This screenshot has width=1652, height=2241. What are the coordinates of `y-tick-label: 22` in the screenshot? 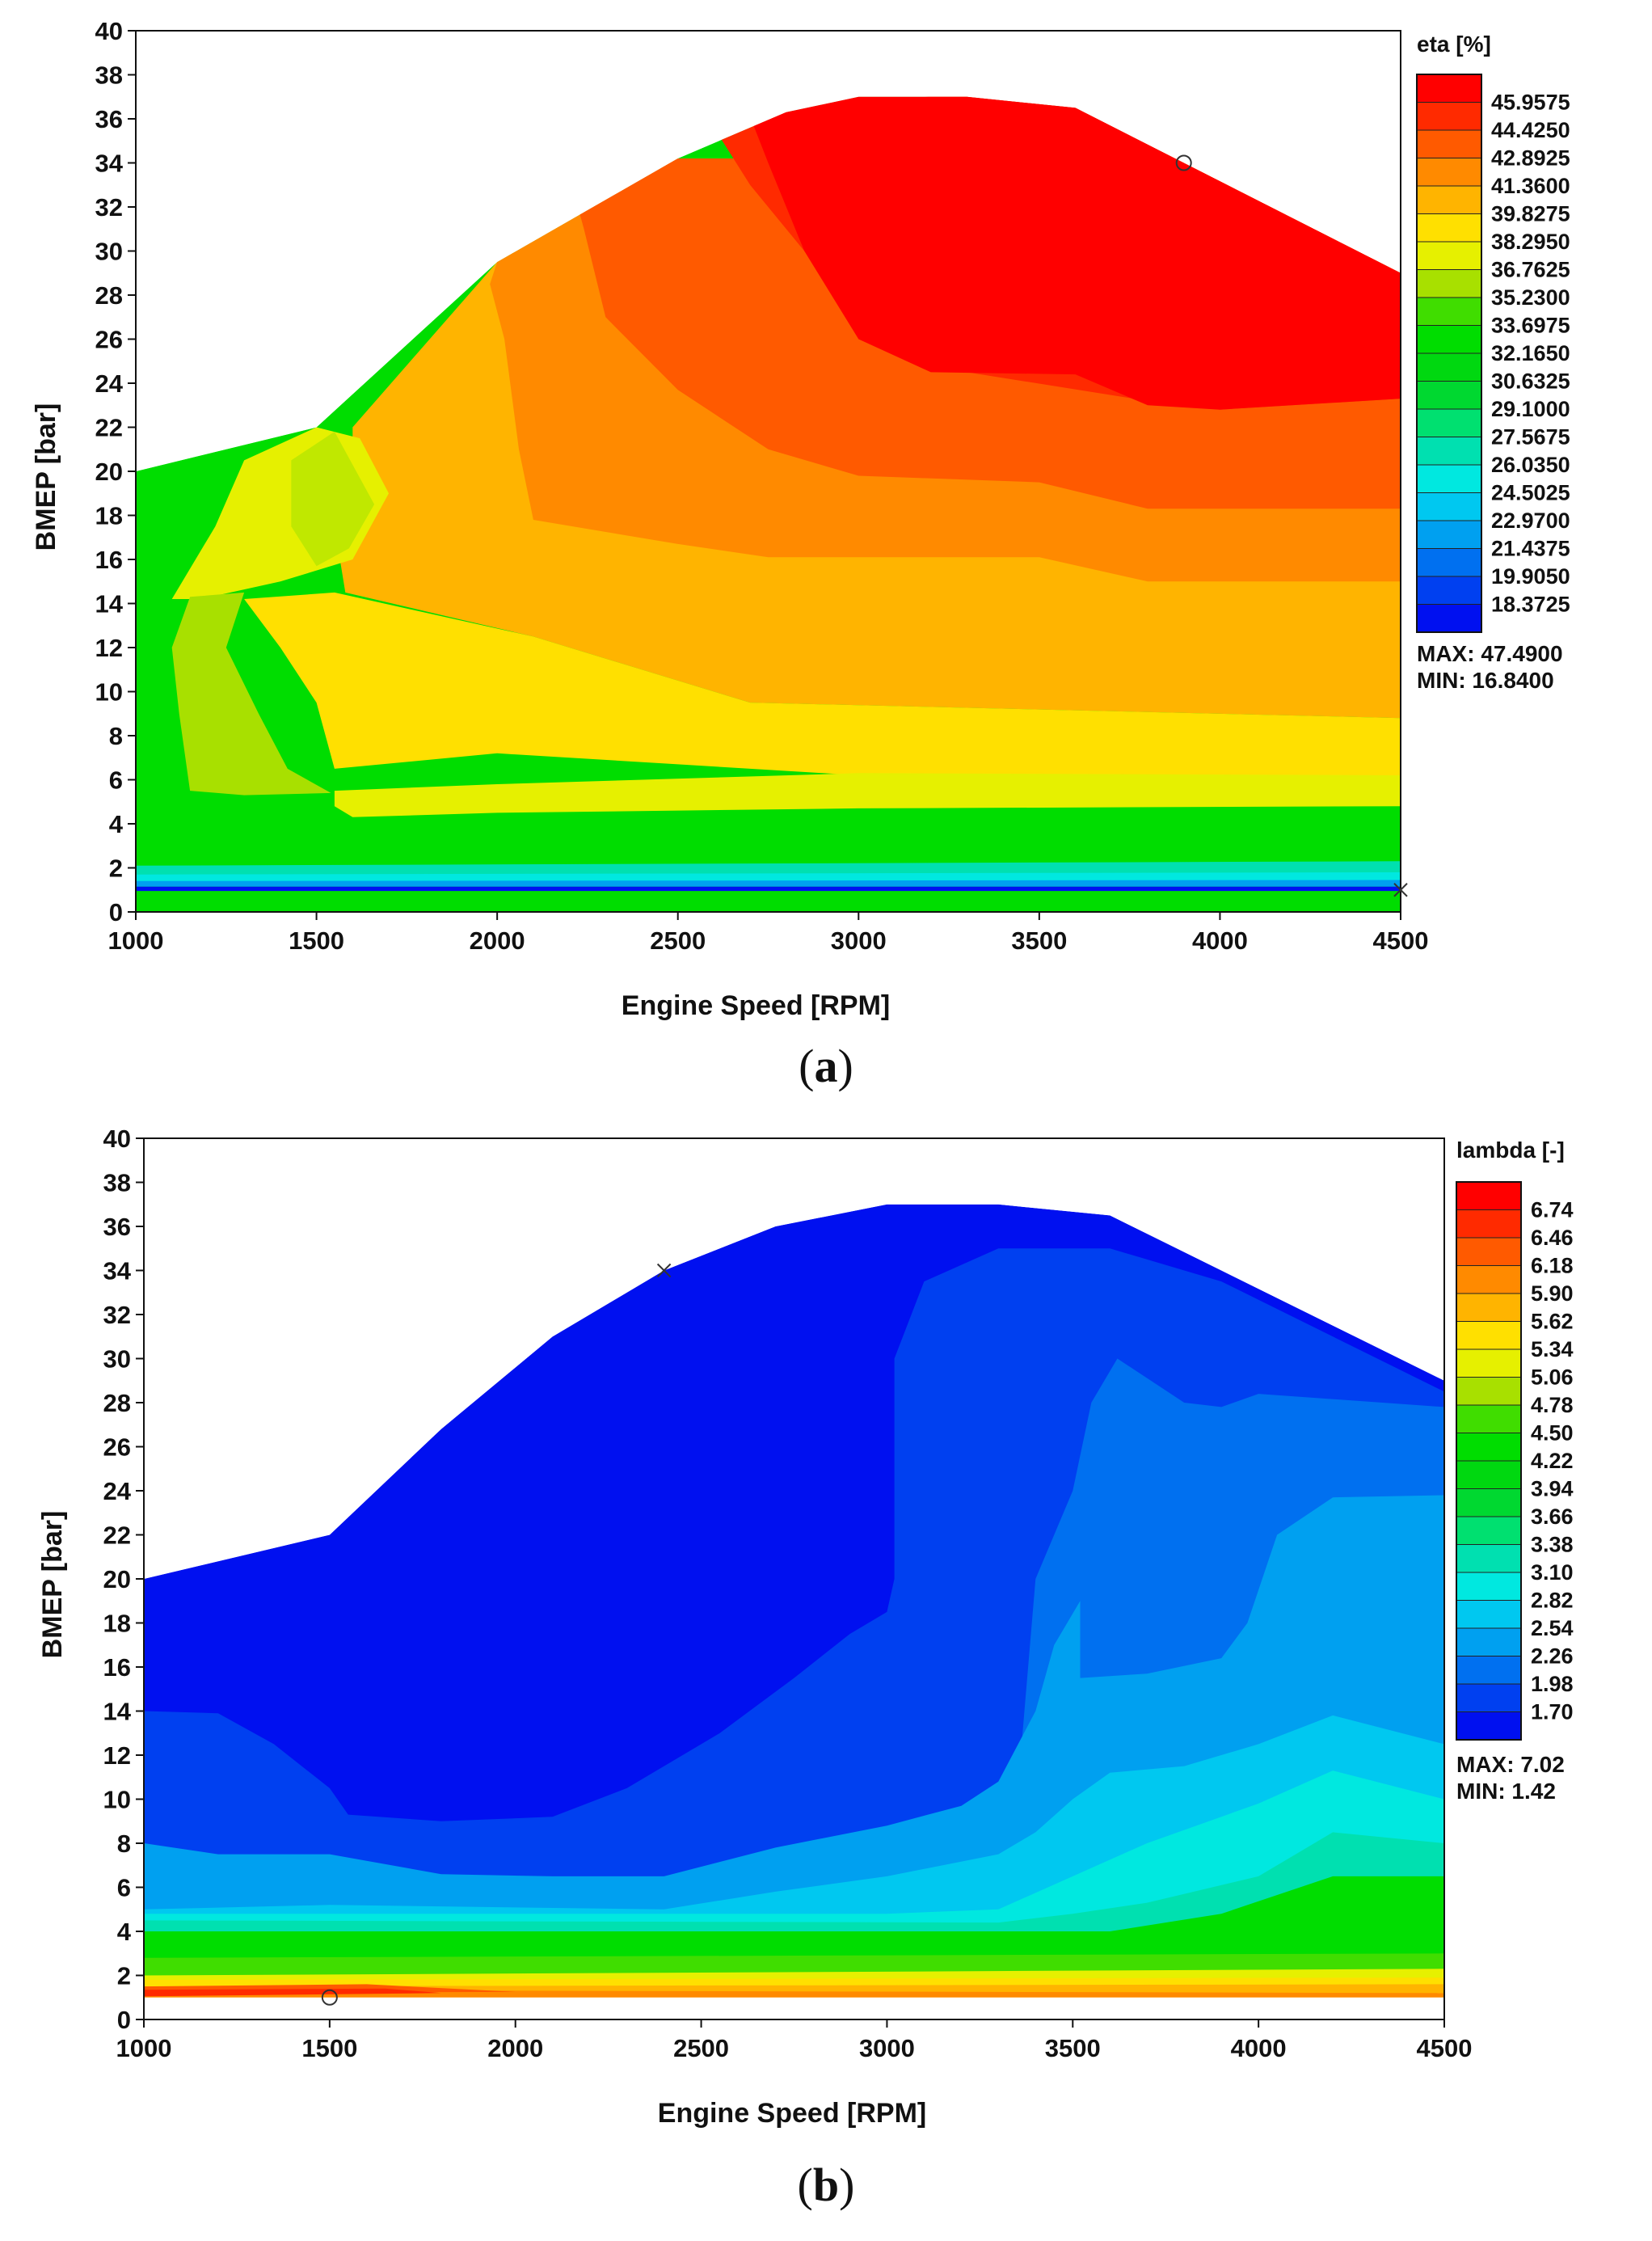 It's located at (109, 428).